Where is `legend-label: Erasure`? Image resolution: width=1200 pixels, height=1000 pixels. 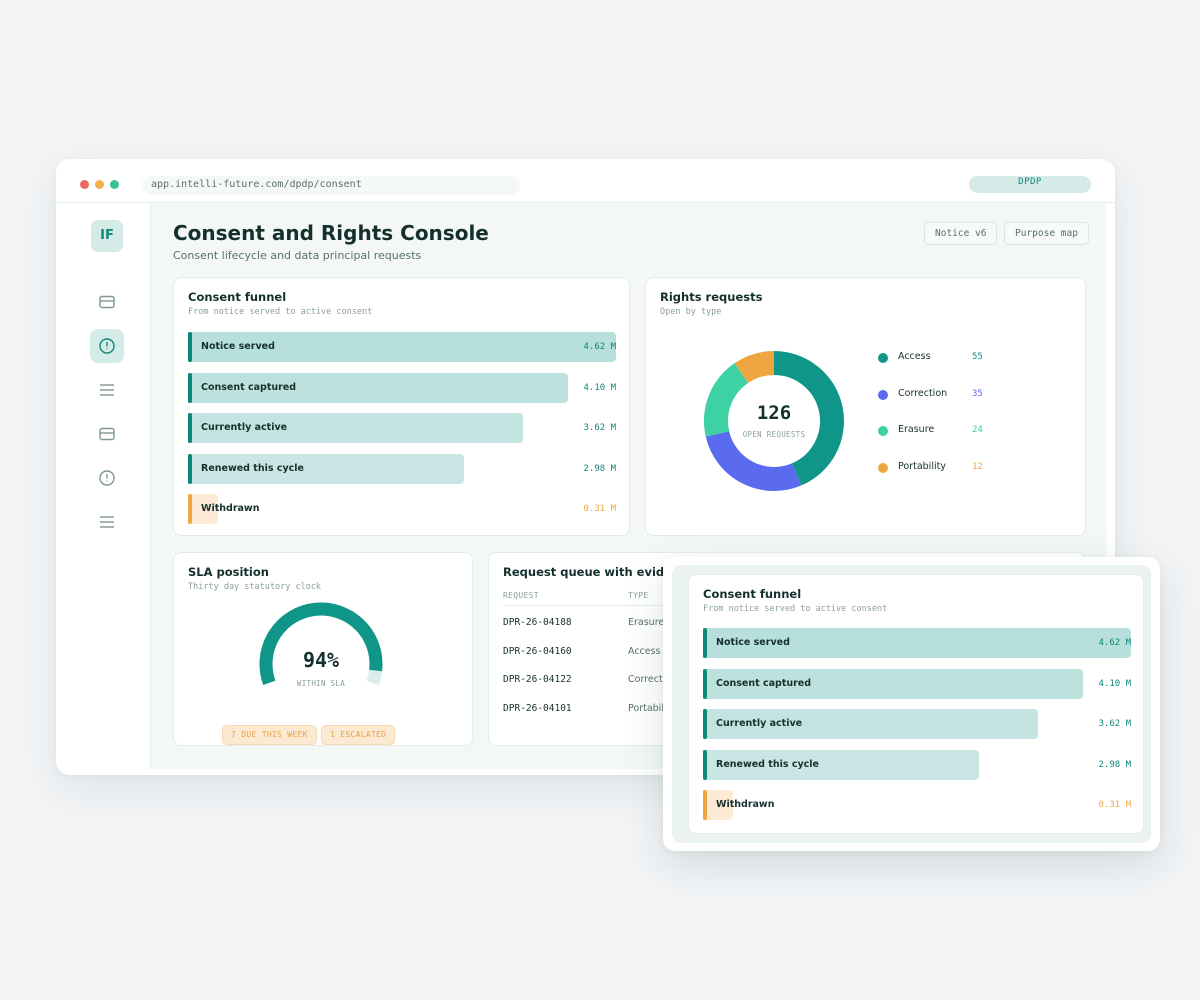 legend-label: Erasure is located at coordinates (916, 429).